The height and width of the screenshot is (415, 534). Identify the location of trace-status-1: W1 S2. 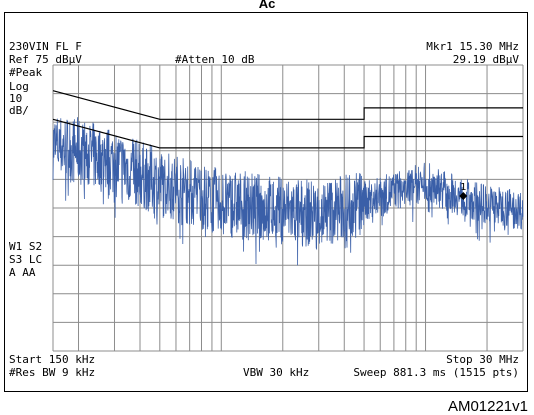
(26, 246).